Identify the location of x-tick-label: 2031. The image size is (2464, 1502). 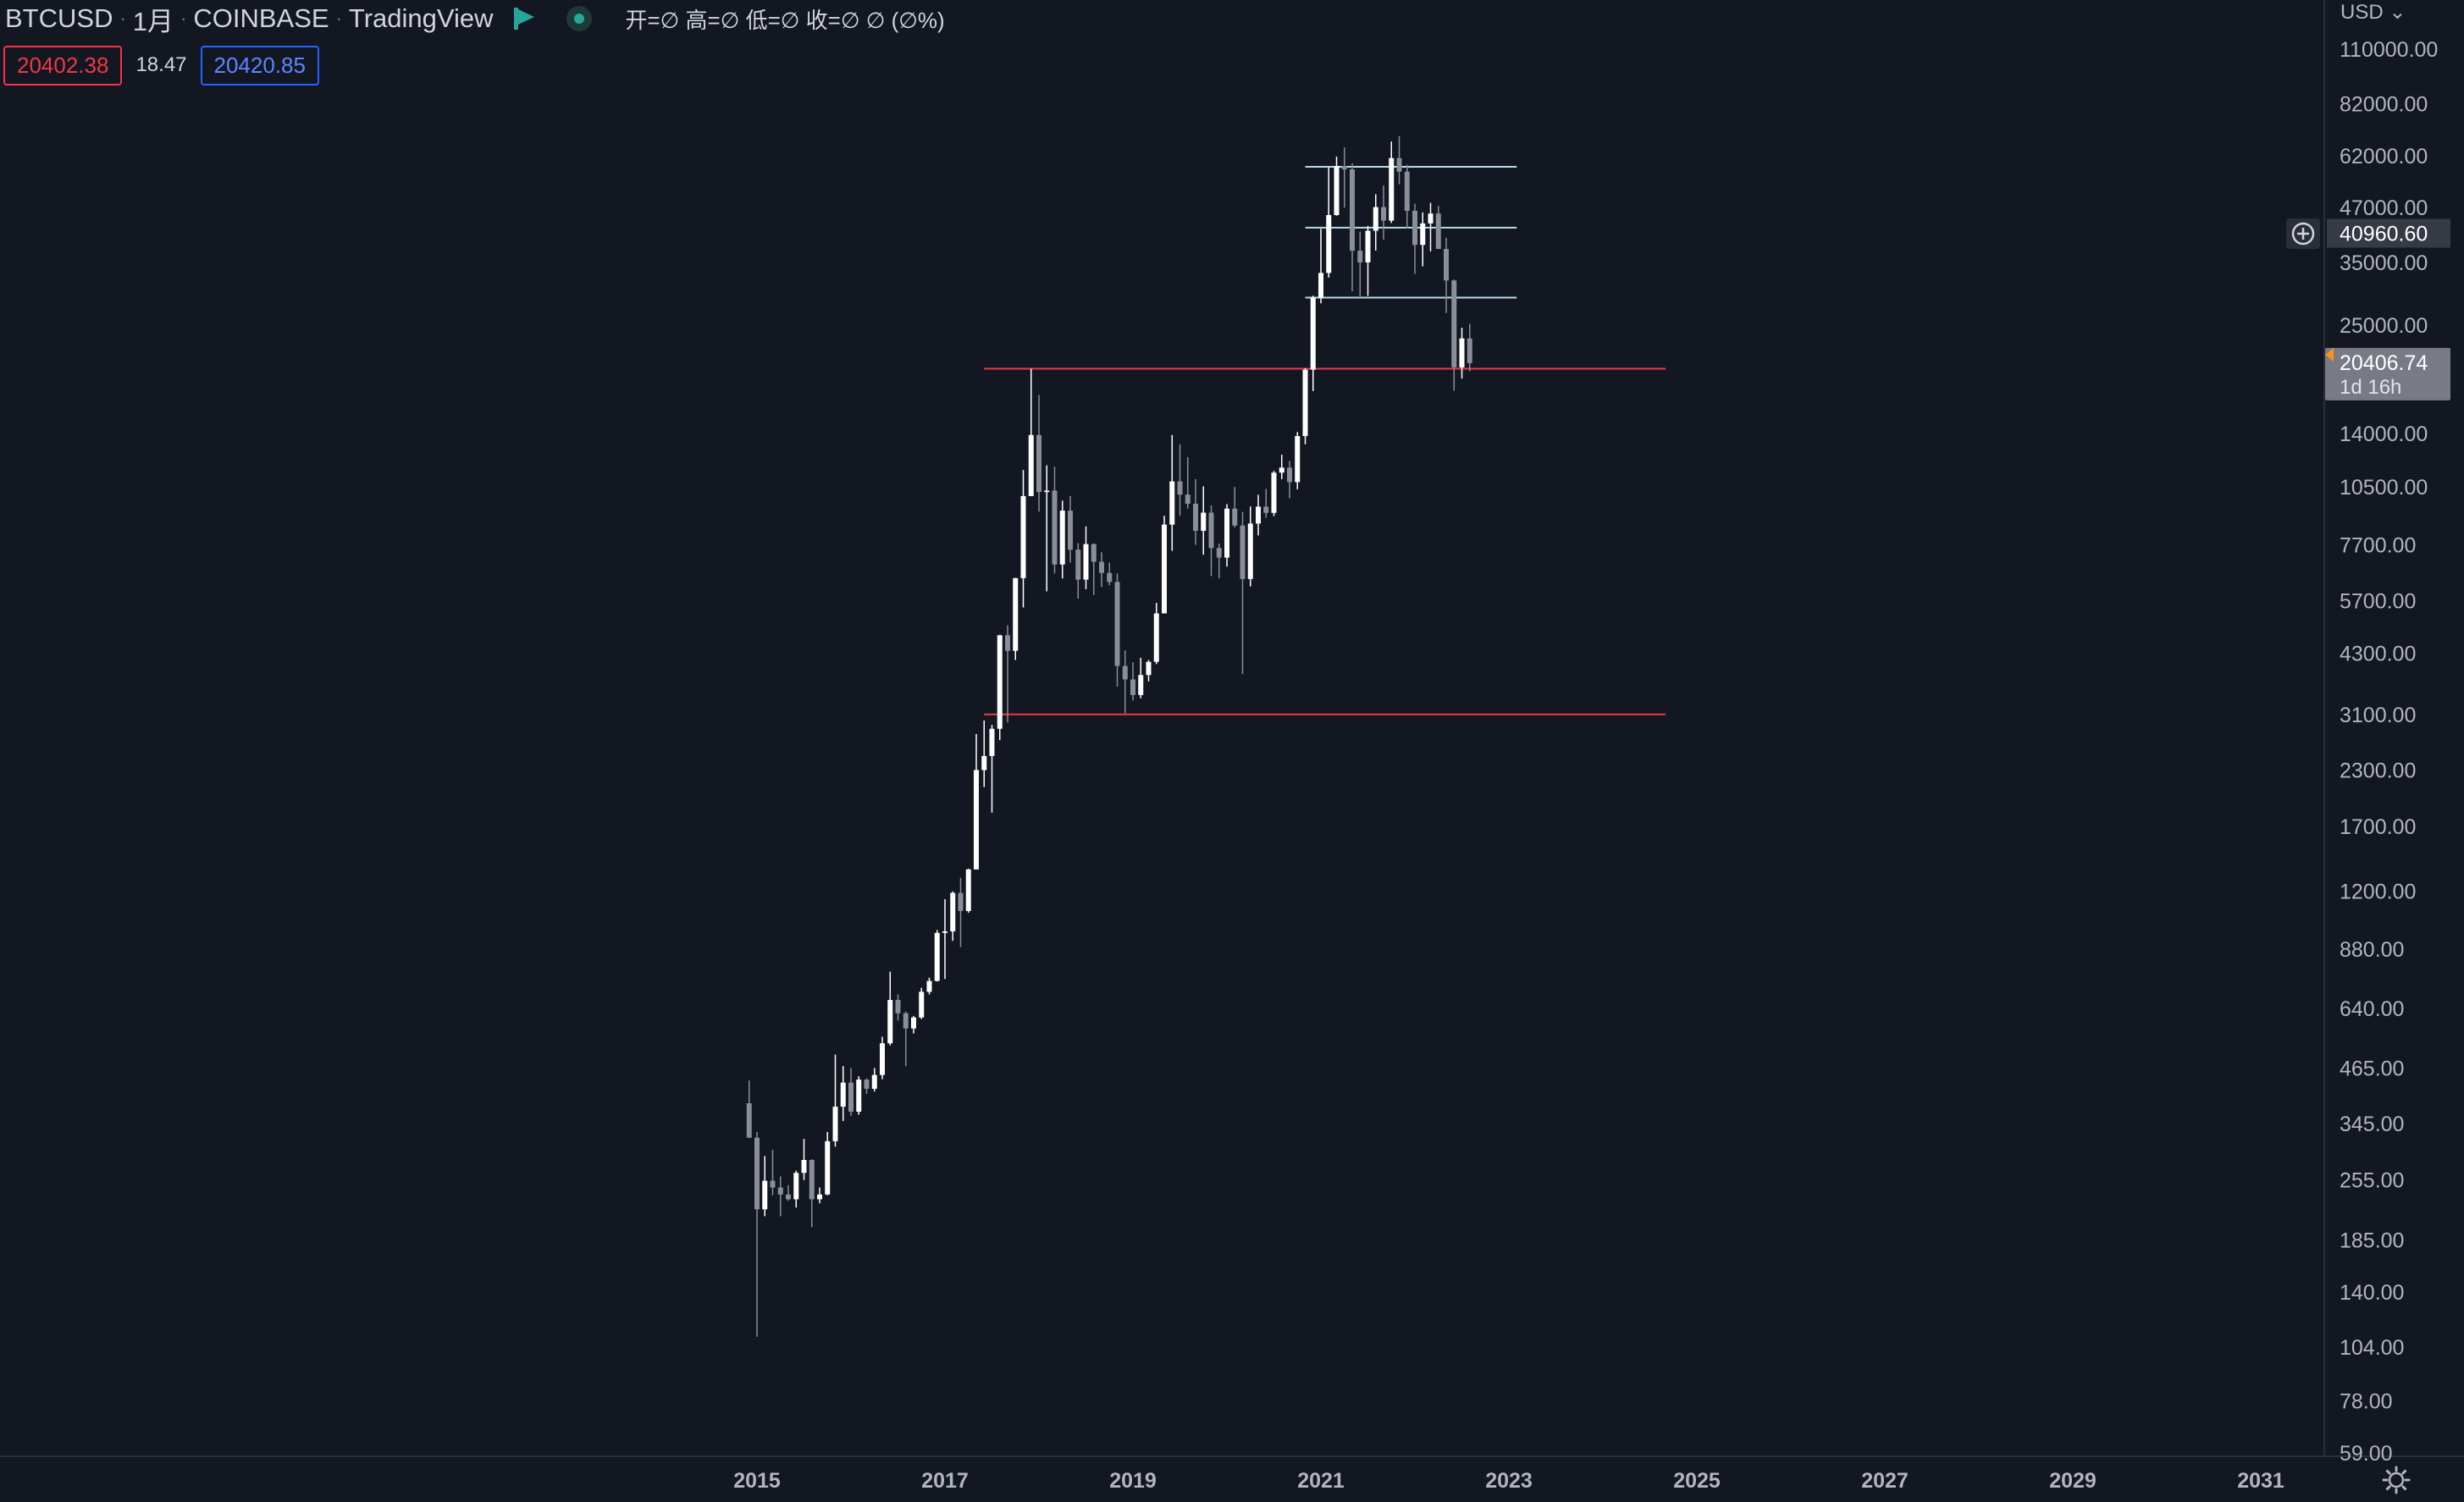
(2260, 1481).